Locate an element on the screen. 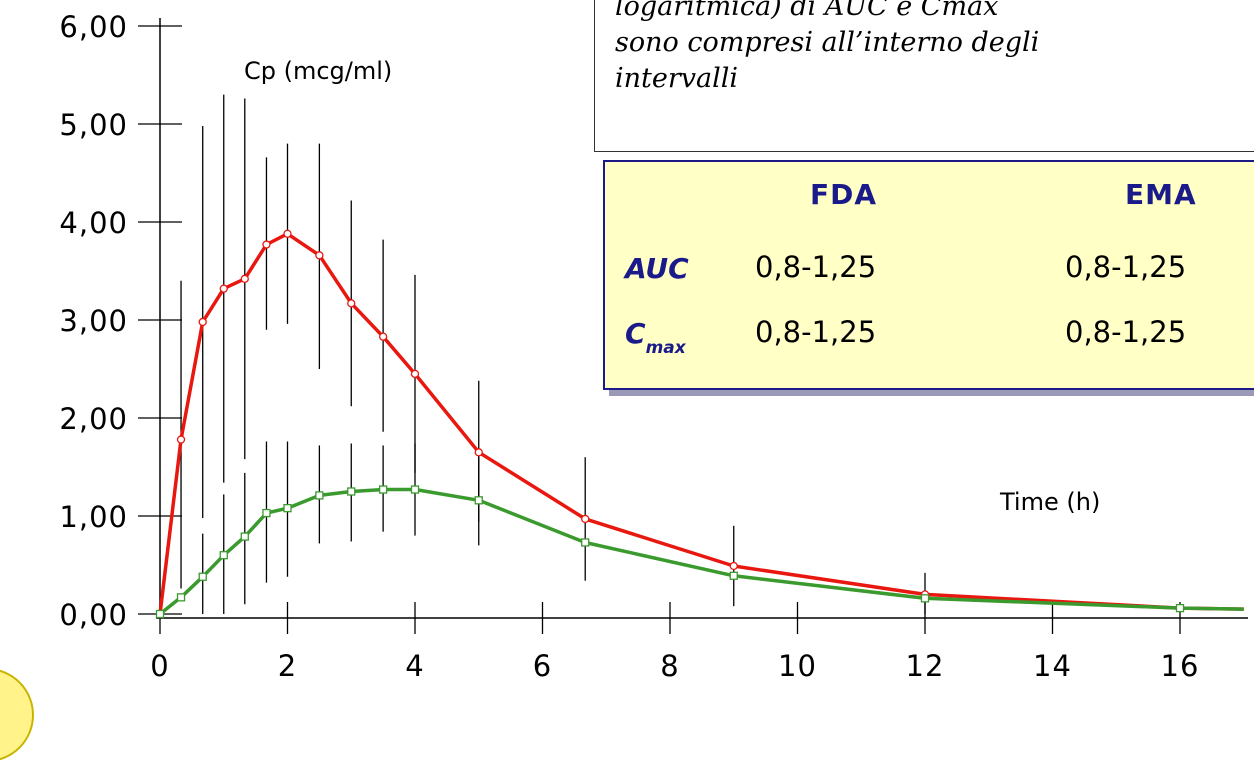 The height and width of the screenshot is (762, 1254). note-line-2: sono compresi all’interno degli is located at coordinates (827, 42).